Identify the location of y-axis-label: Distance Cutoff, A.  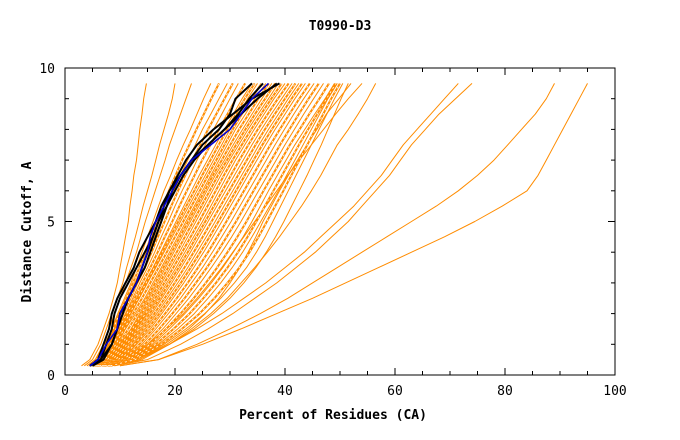
(27, 231).